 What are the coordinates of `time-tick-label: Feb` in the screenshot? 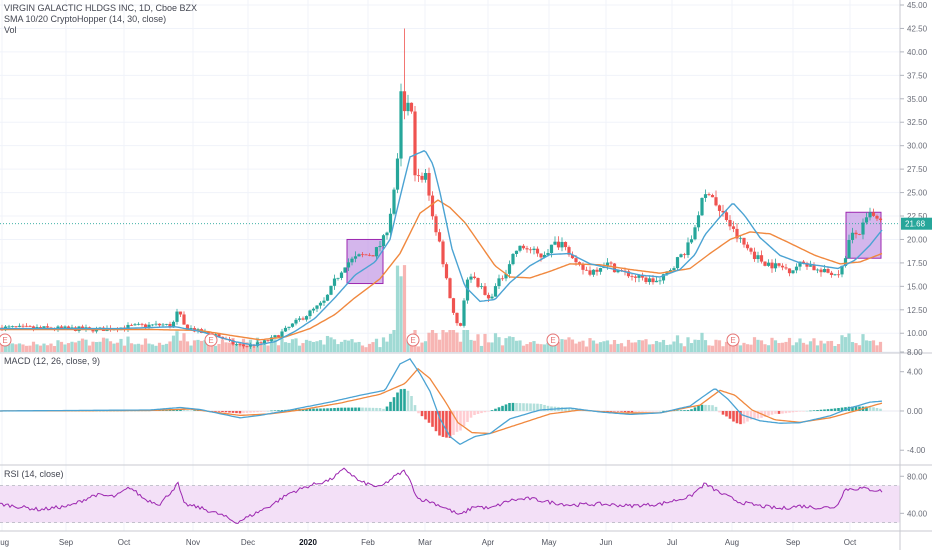 It's located at (368, 542).